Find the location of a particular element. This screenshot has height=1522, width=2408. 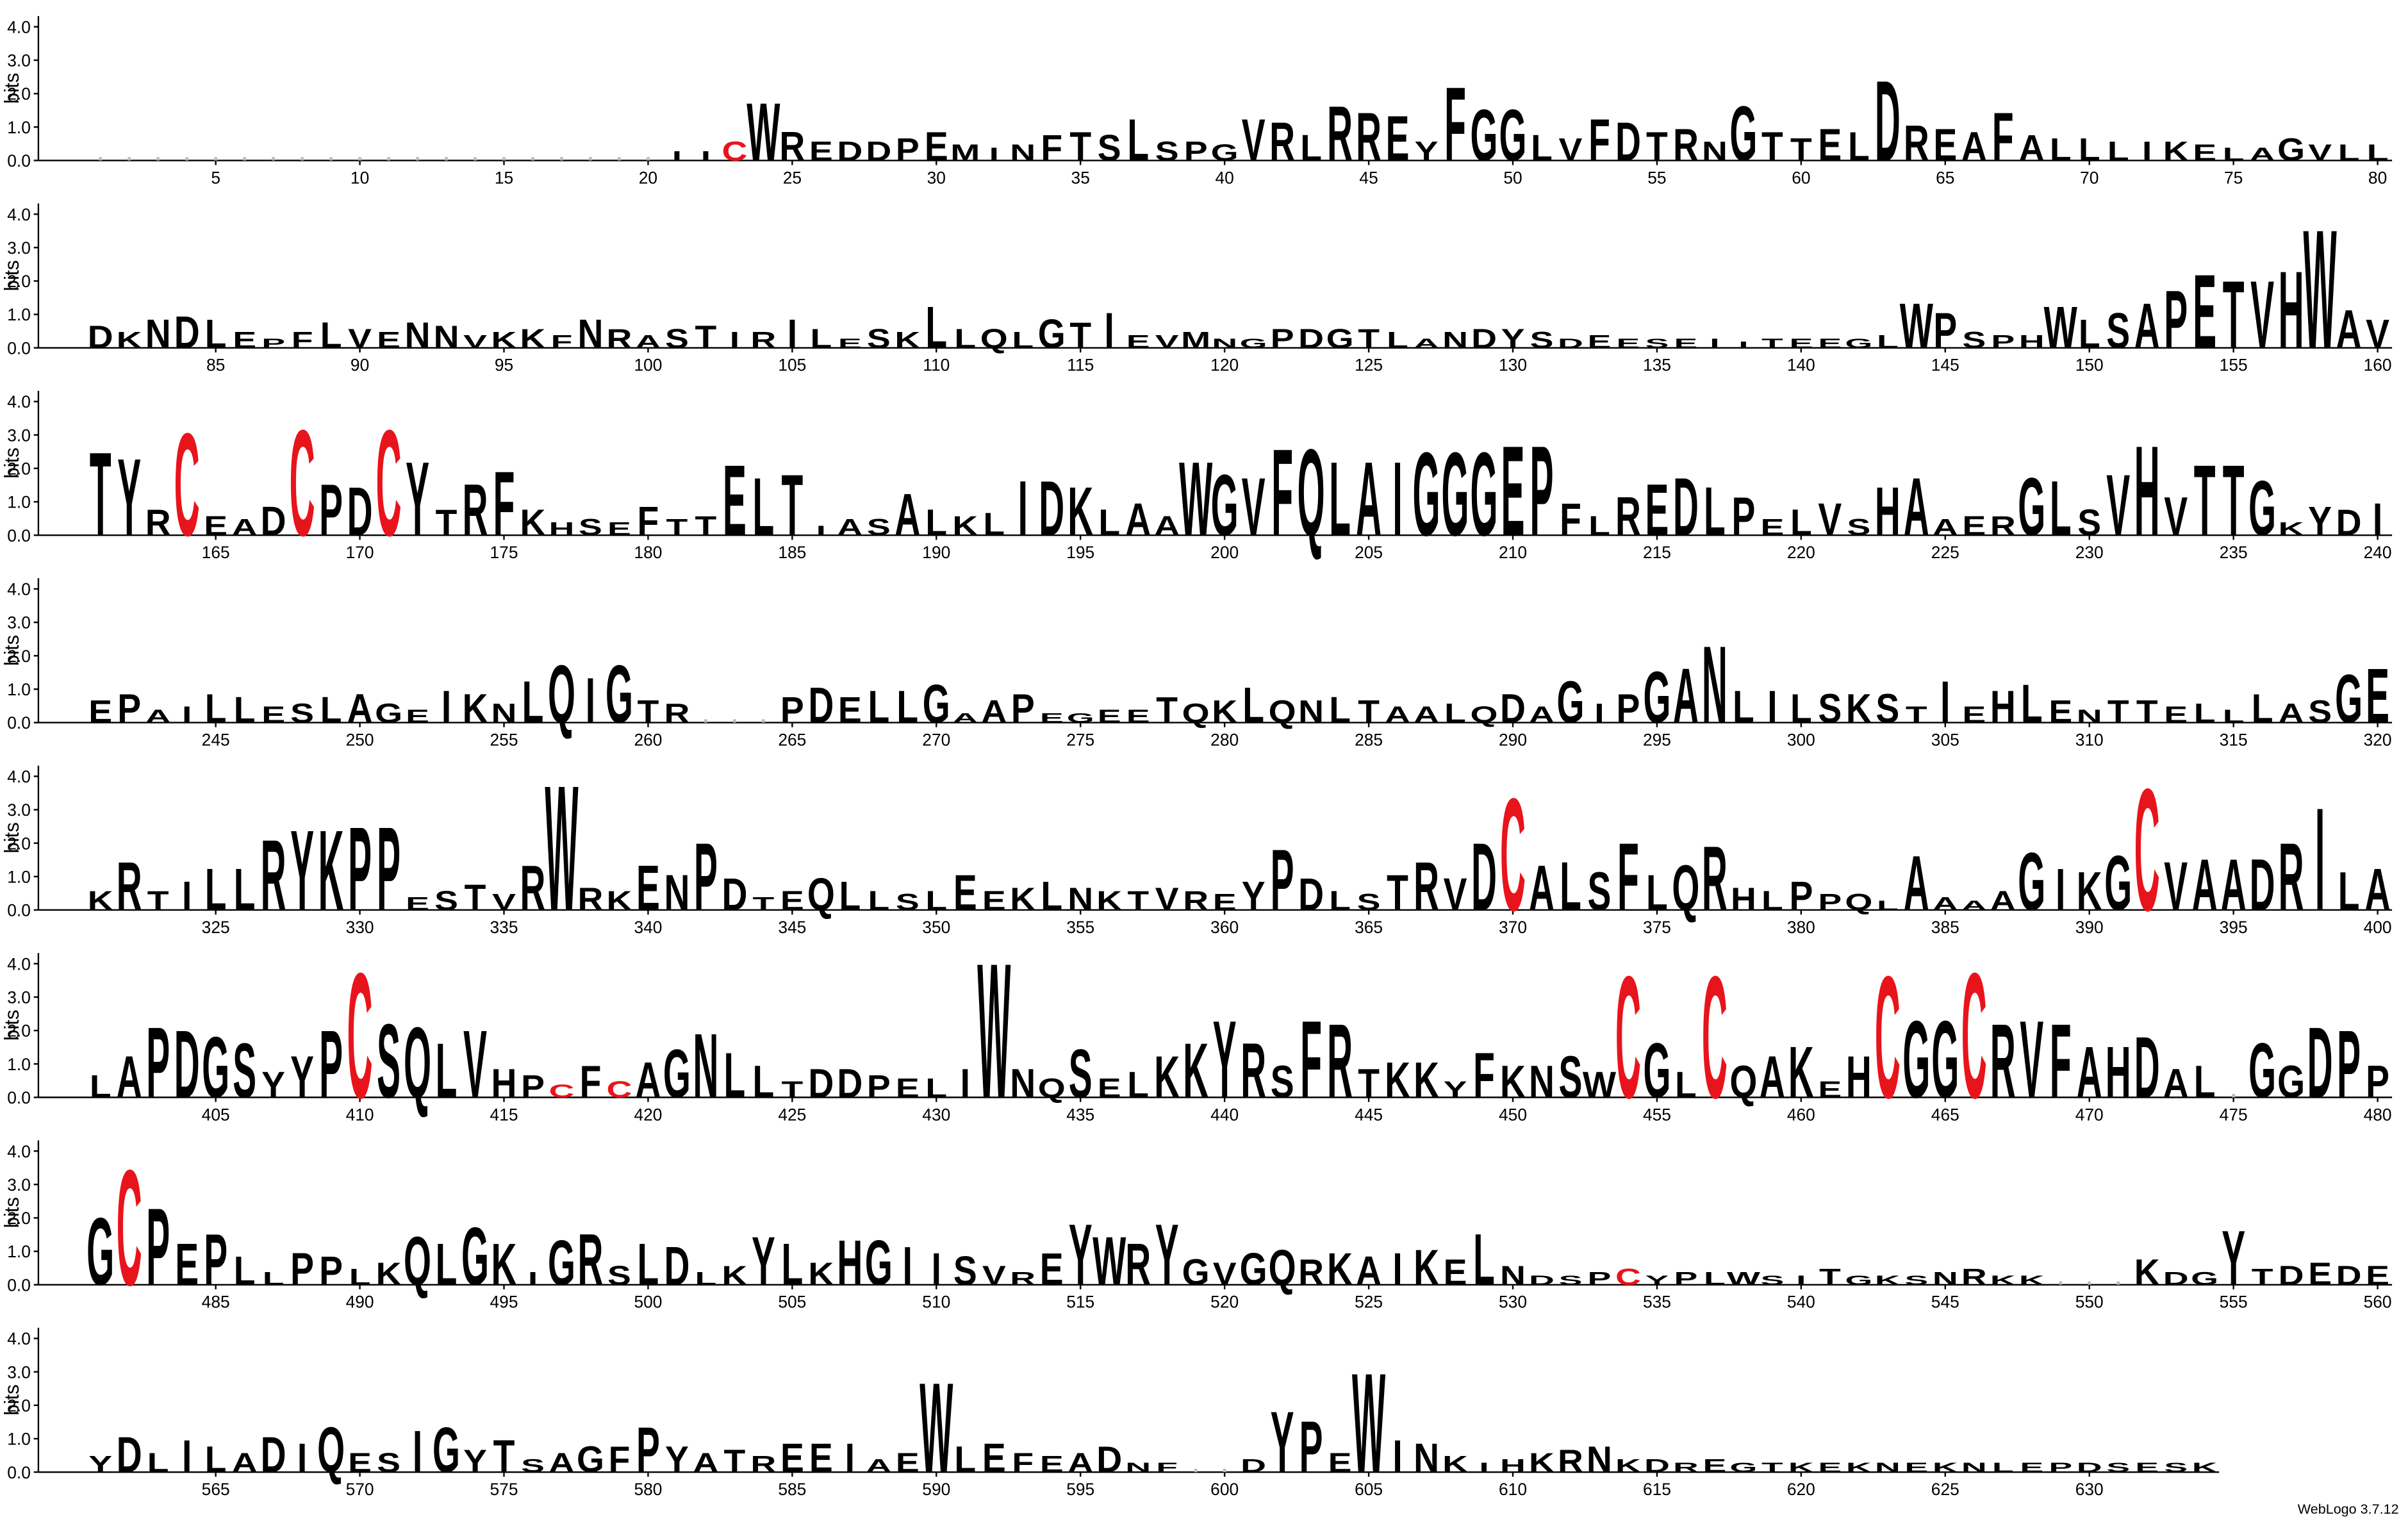

x-tick-label: 610 is located at coordinates (1513, 1489).